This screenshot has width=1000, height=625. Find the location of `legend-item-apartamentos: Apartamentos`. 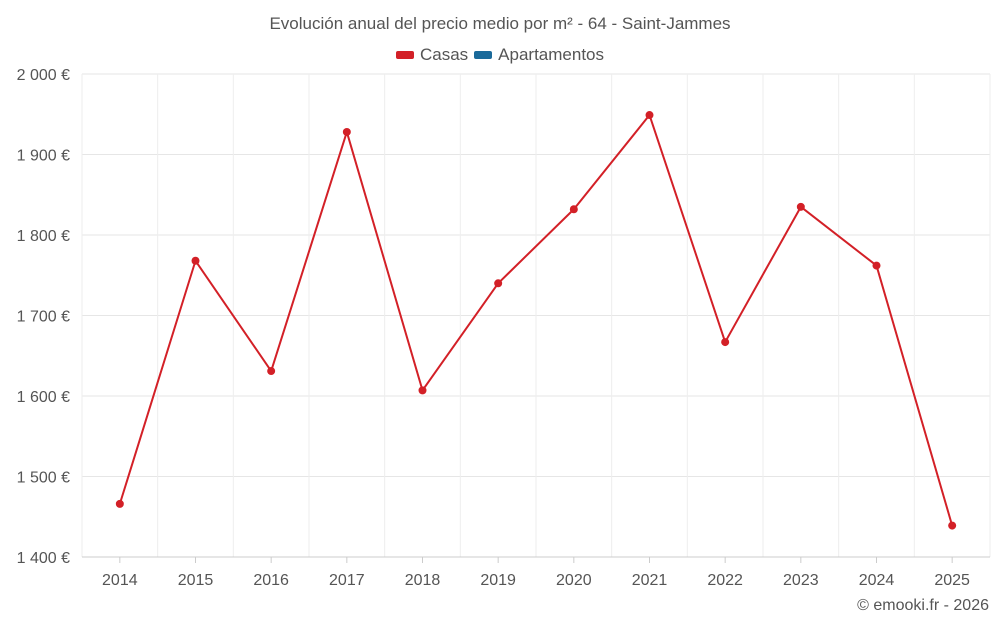

legend-item-apartamentos: Apartamentos is located at coordinates (539, 55).